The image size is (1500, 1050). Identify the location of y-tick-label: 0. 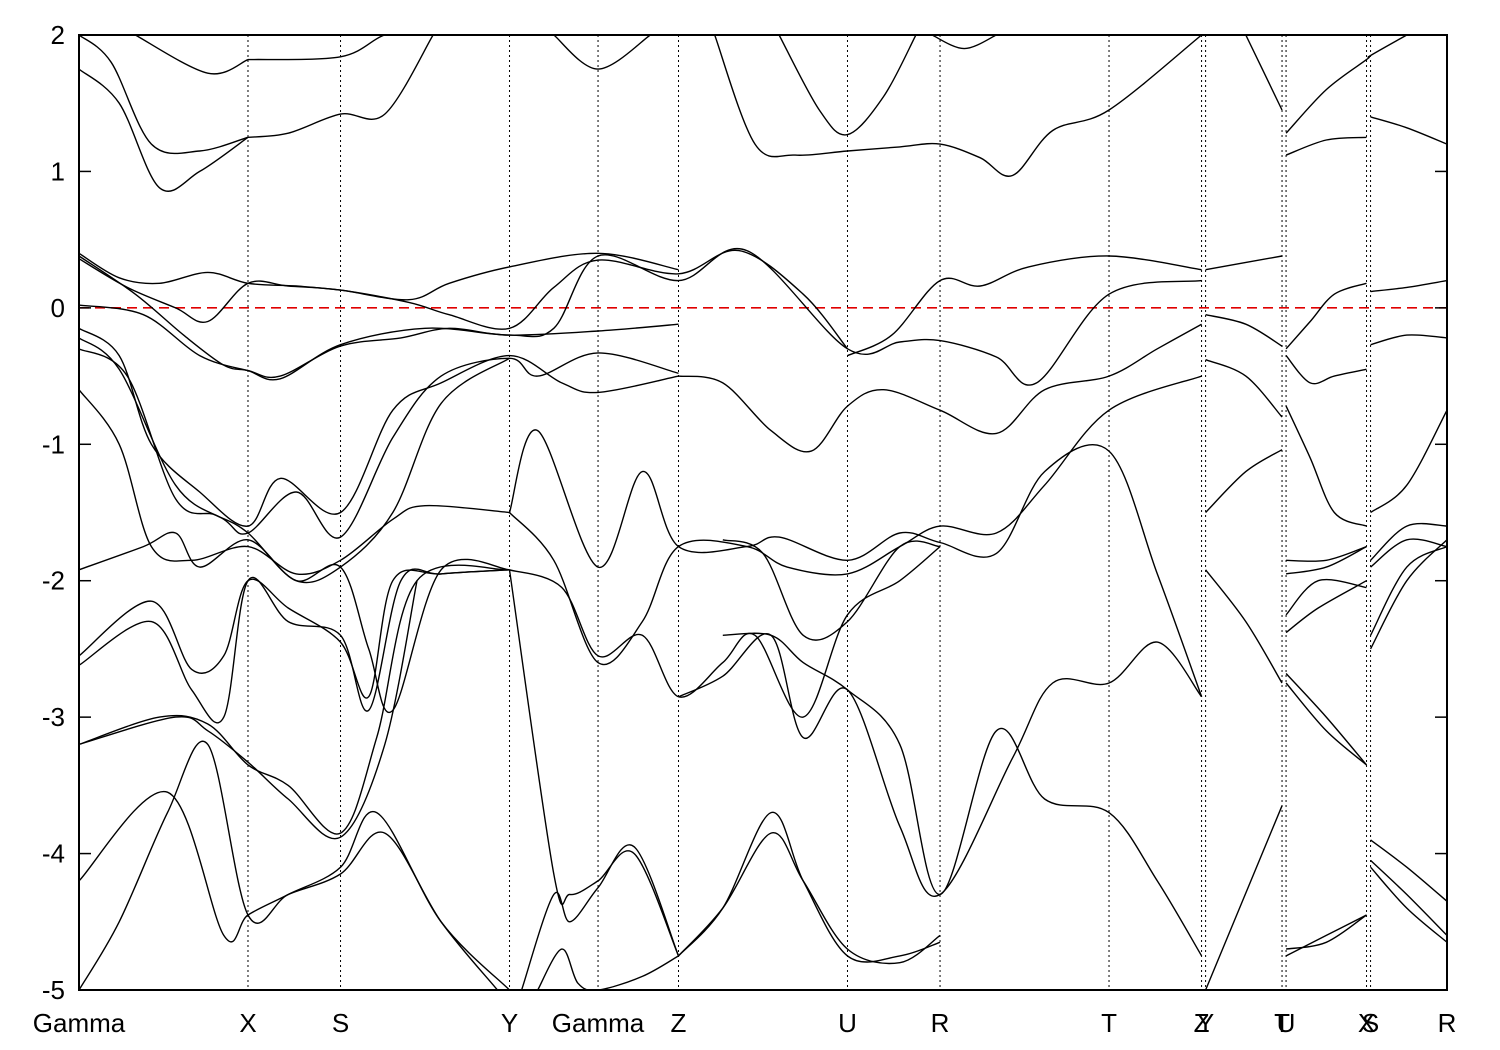
(58, 308).